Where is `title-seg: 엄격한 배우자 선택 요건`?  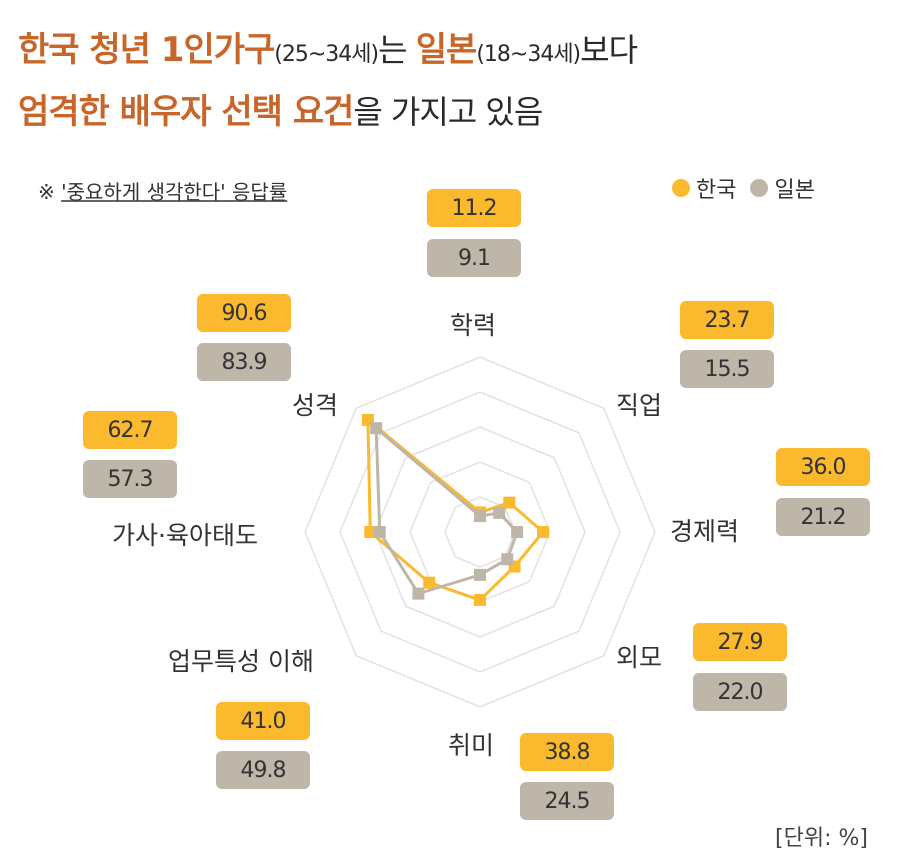
title-seg: 엄격한 배우자 선택 요건 is located at coordinates (186, 112).